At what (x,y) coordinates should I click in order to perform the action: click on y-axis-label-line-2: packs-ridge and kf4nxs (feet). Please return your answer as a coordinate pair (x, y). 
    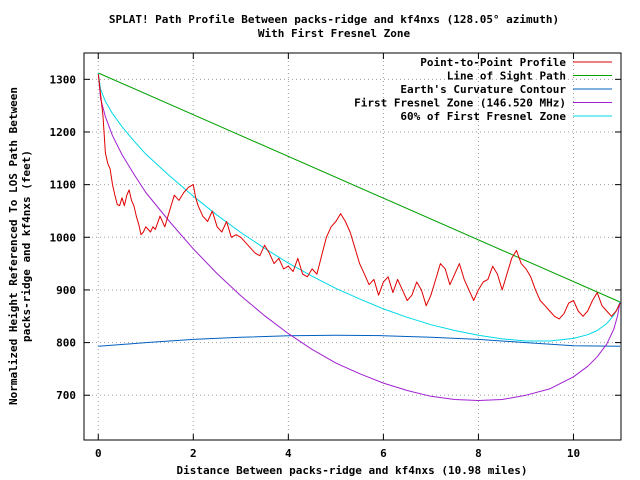
    Looking at the image, I should click on (26, 246).